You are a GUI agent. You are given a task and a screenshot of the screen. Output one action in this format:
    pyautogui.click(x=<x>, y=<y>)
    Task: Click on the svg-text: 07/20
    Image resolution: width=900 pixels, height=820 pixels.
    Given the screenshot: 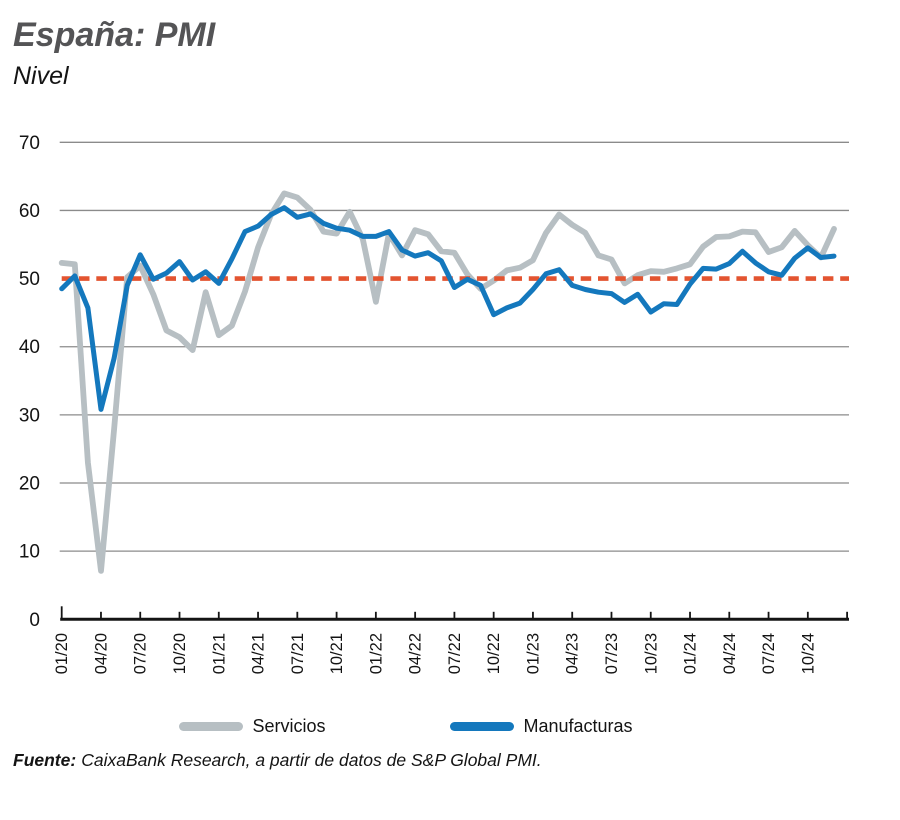 What is the action you would take?
    pyautogui.click(x=141, y=653)
    